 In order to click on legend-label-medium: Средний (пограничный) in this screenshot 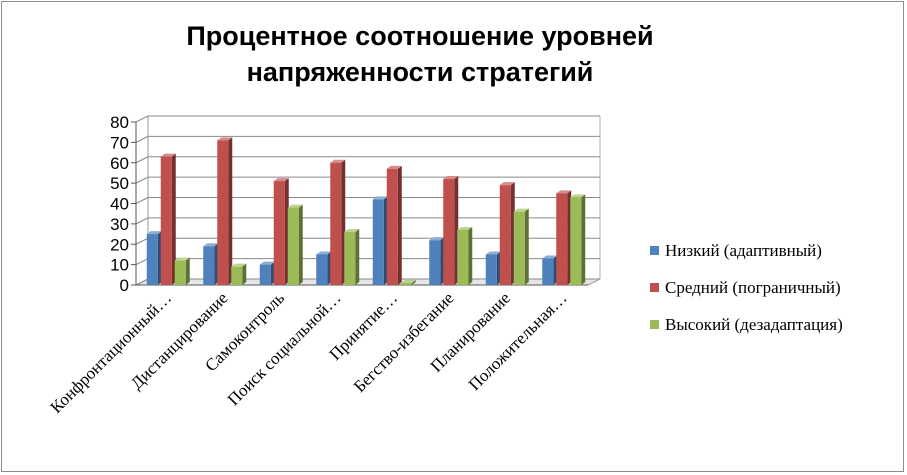, I will do `click(753, 287)`.